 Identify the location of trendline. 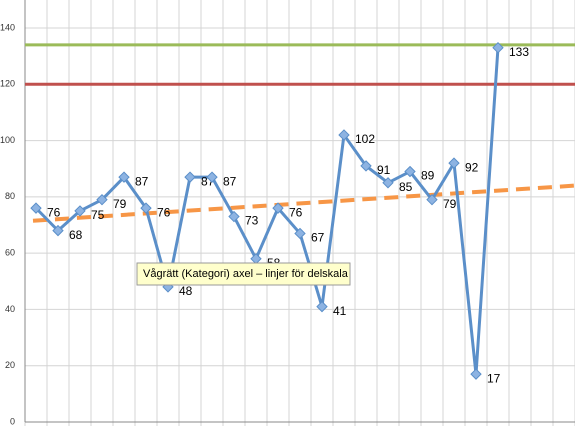
(303, 203).